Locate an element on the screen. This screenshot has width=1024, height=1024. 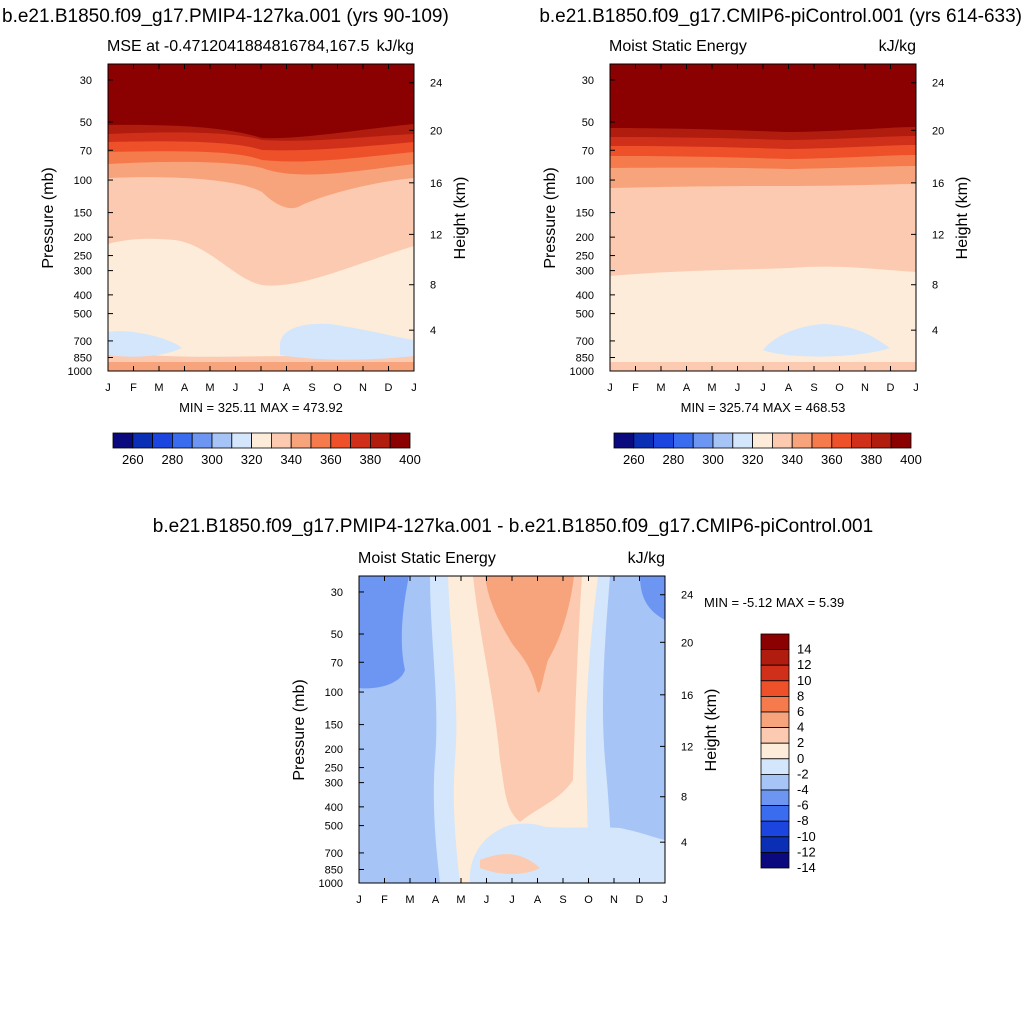
diff-xtick-label: D is located at coordinates (640, 900).